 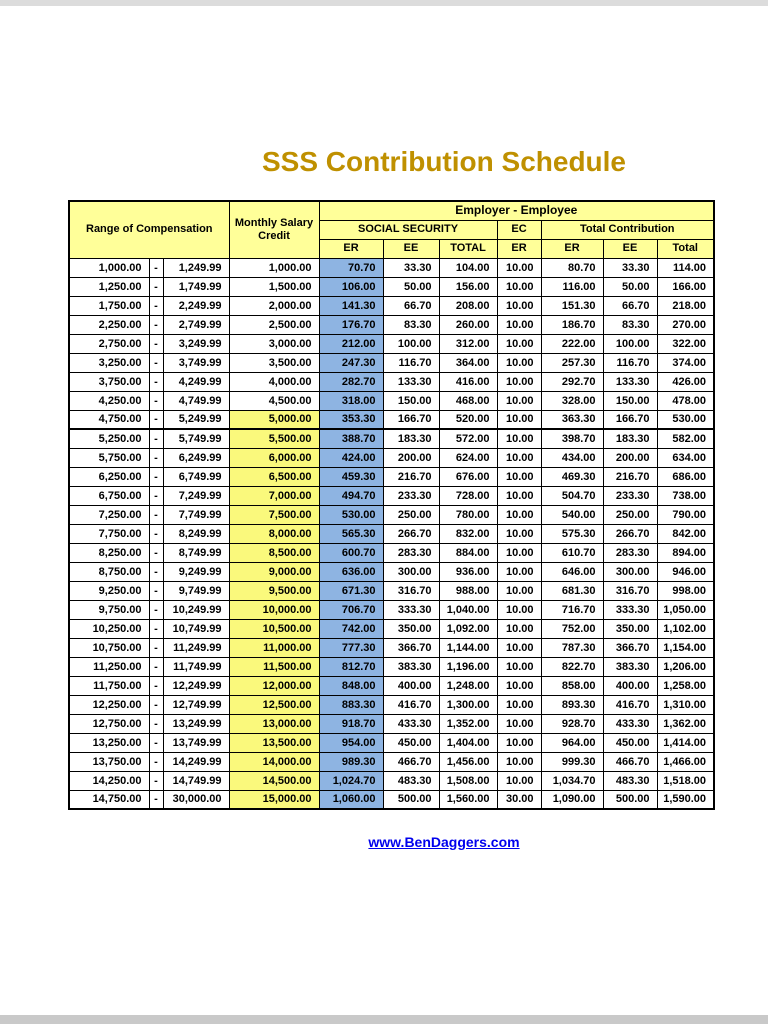 What do you see at coordinates (468, 324) in the screenshot?
I see `cell-ss-total: 260.00` at bounding box center [468, 324].